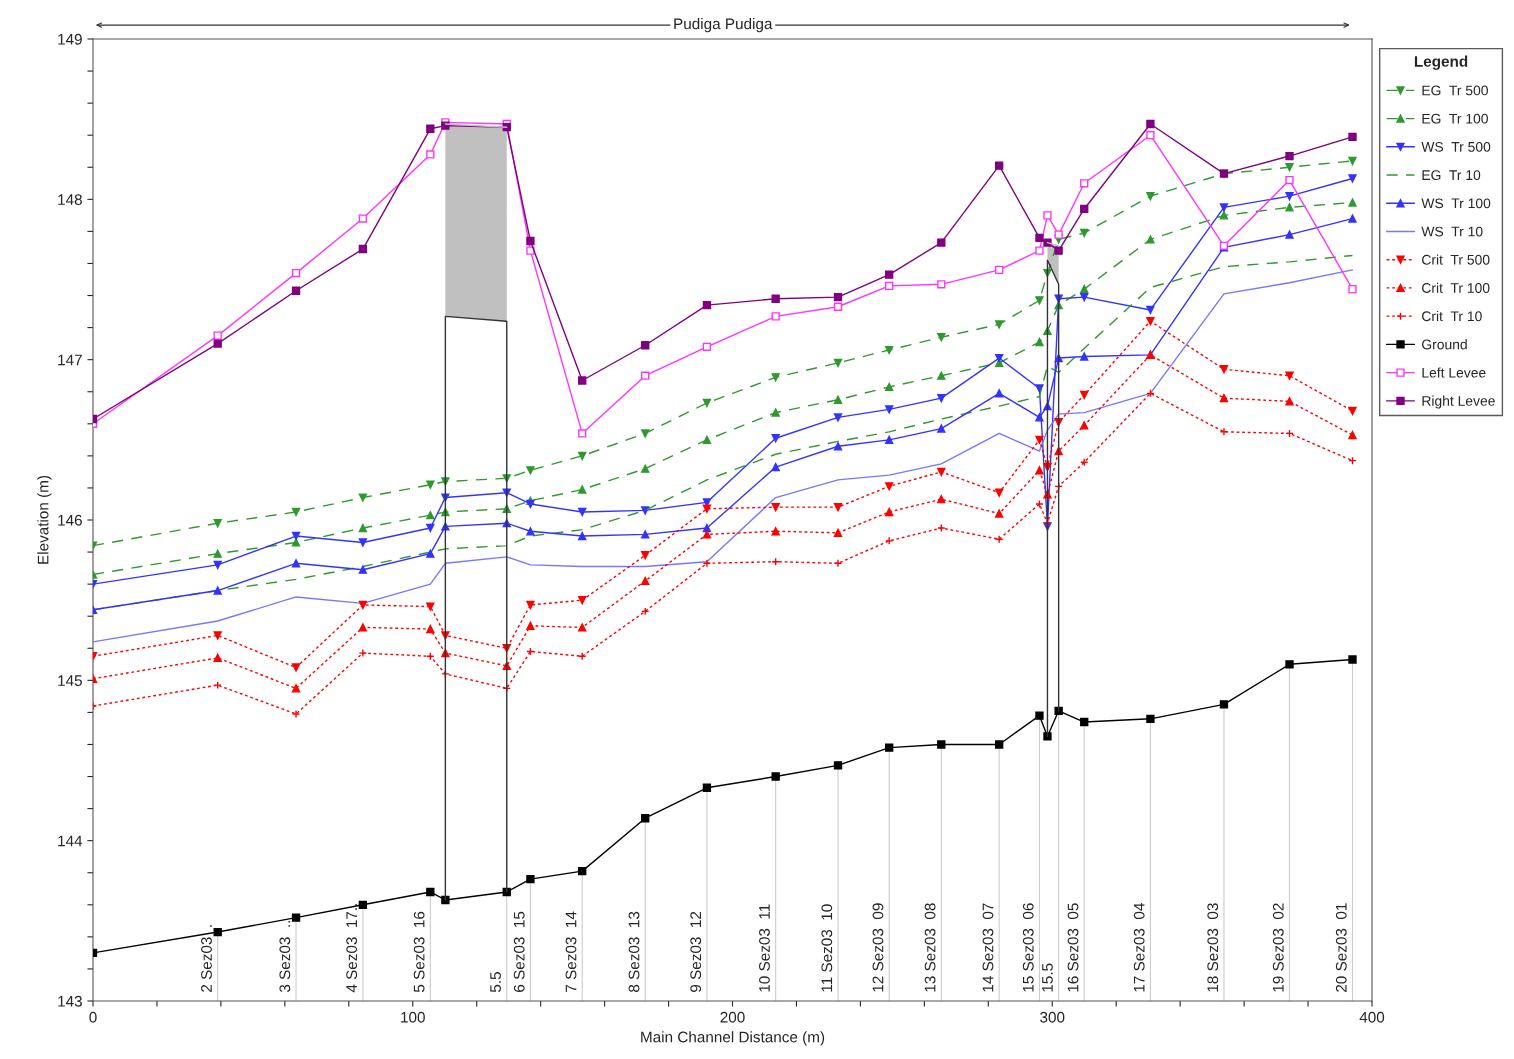 This screenshot has width=1514, height=1059. What do you see at coordinates (988, 947) in the screenshot?
I see `annotation: 14 Sez03 07` at bounding box center [988, 947].